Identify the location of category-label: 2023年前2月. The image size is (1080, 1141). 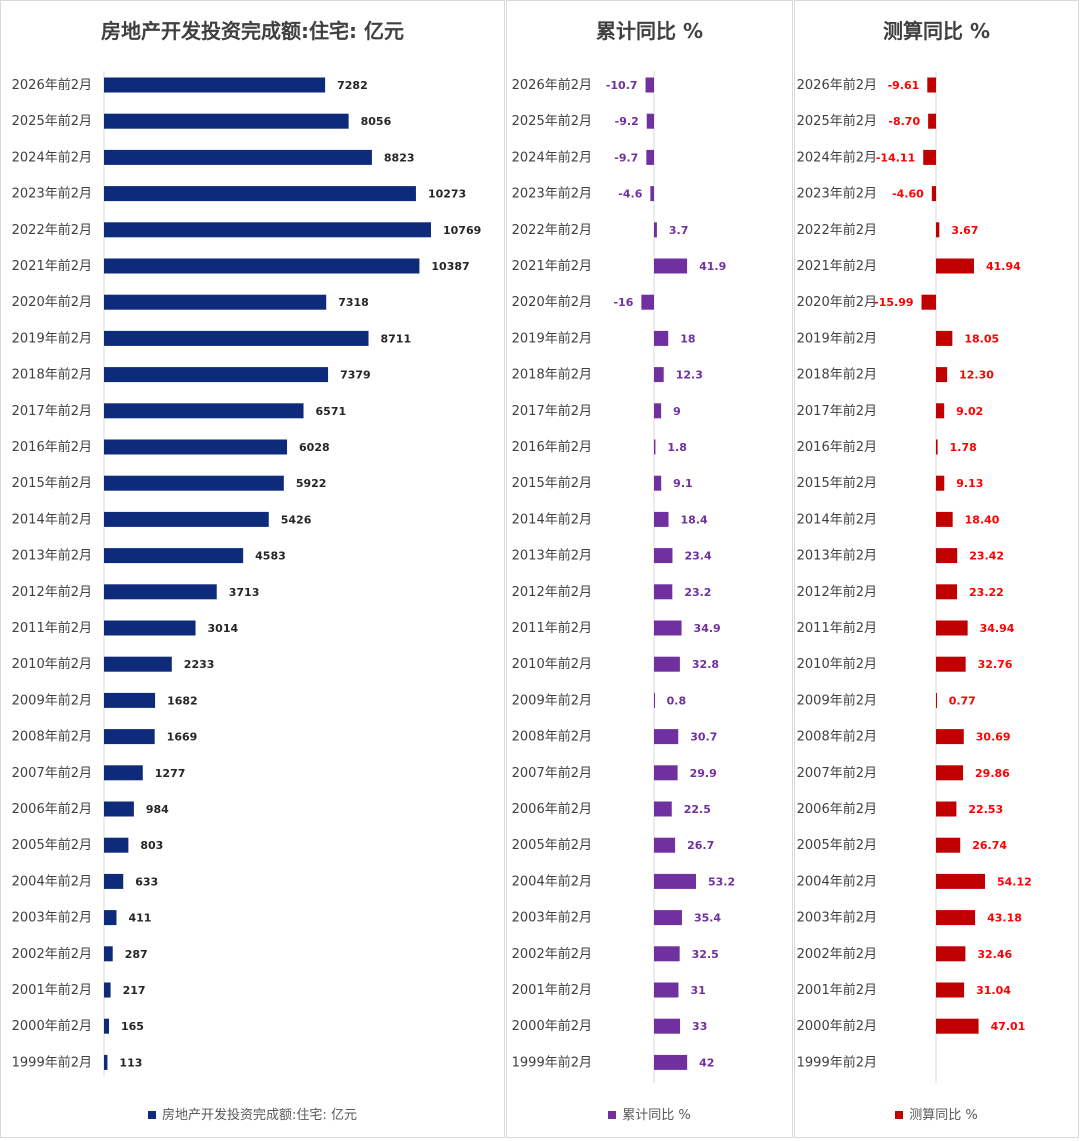
(552, 194).